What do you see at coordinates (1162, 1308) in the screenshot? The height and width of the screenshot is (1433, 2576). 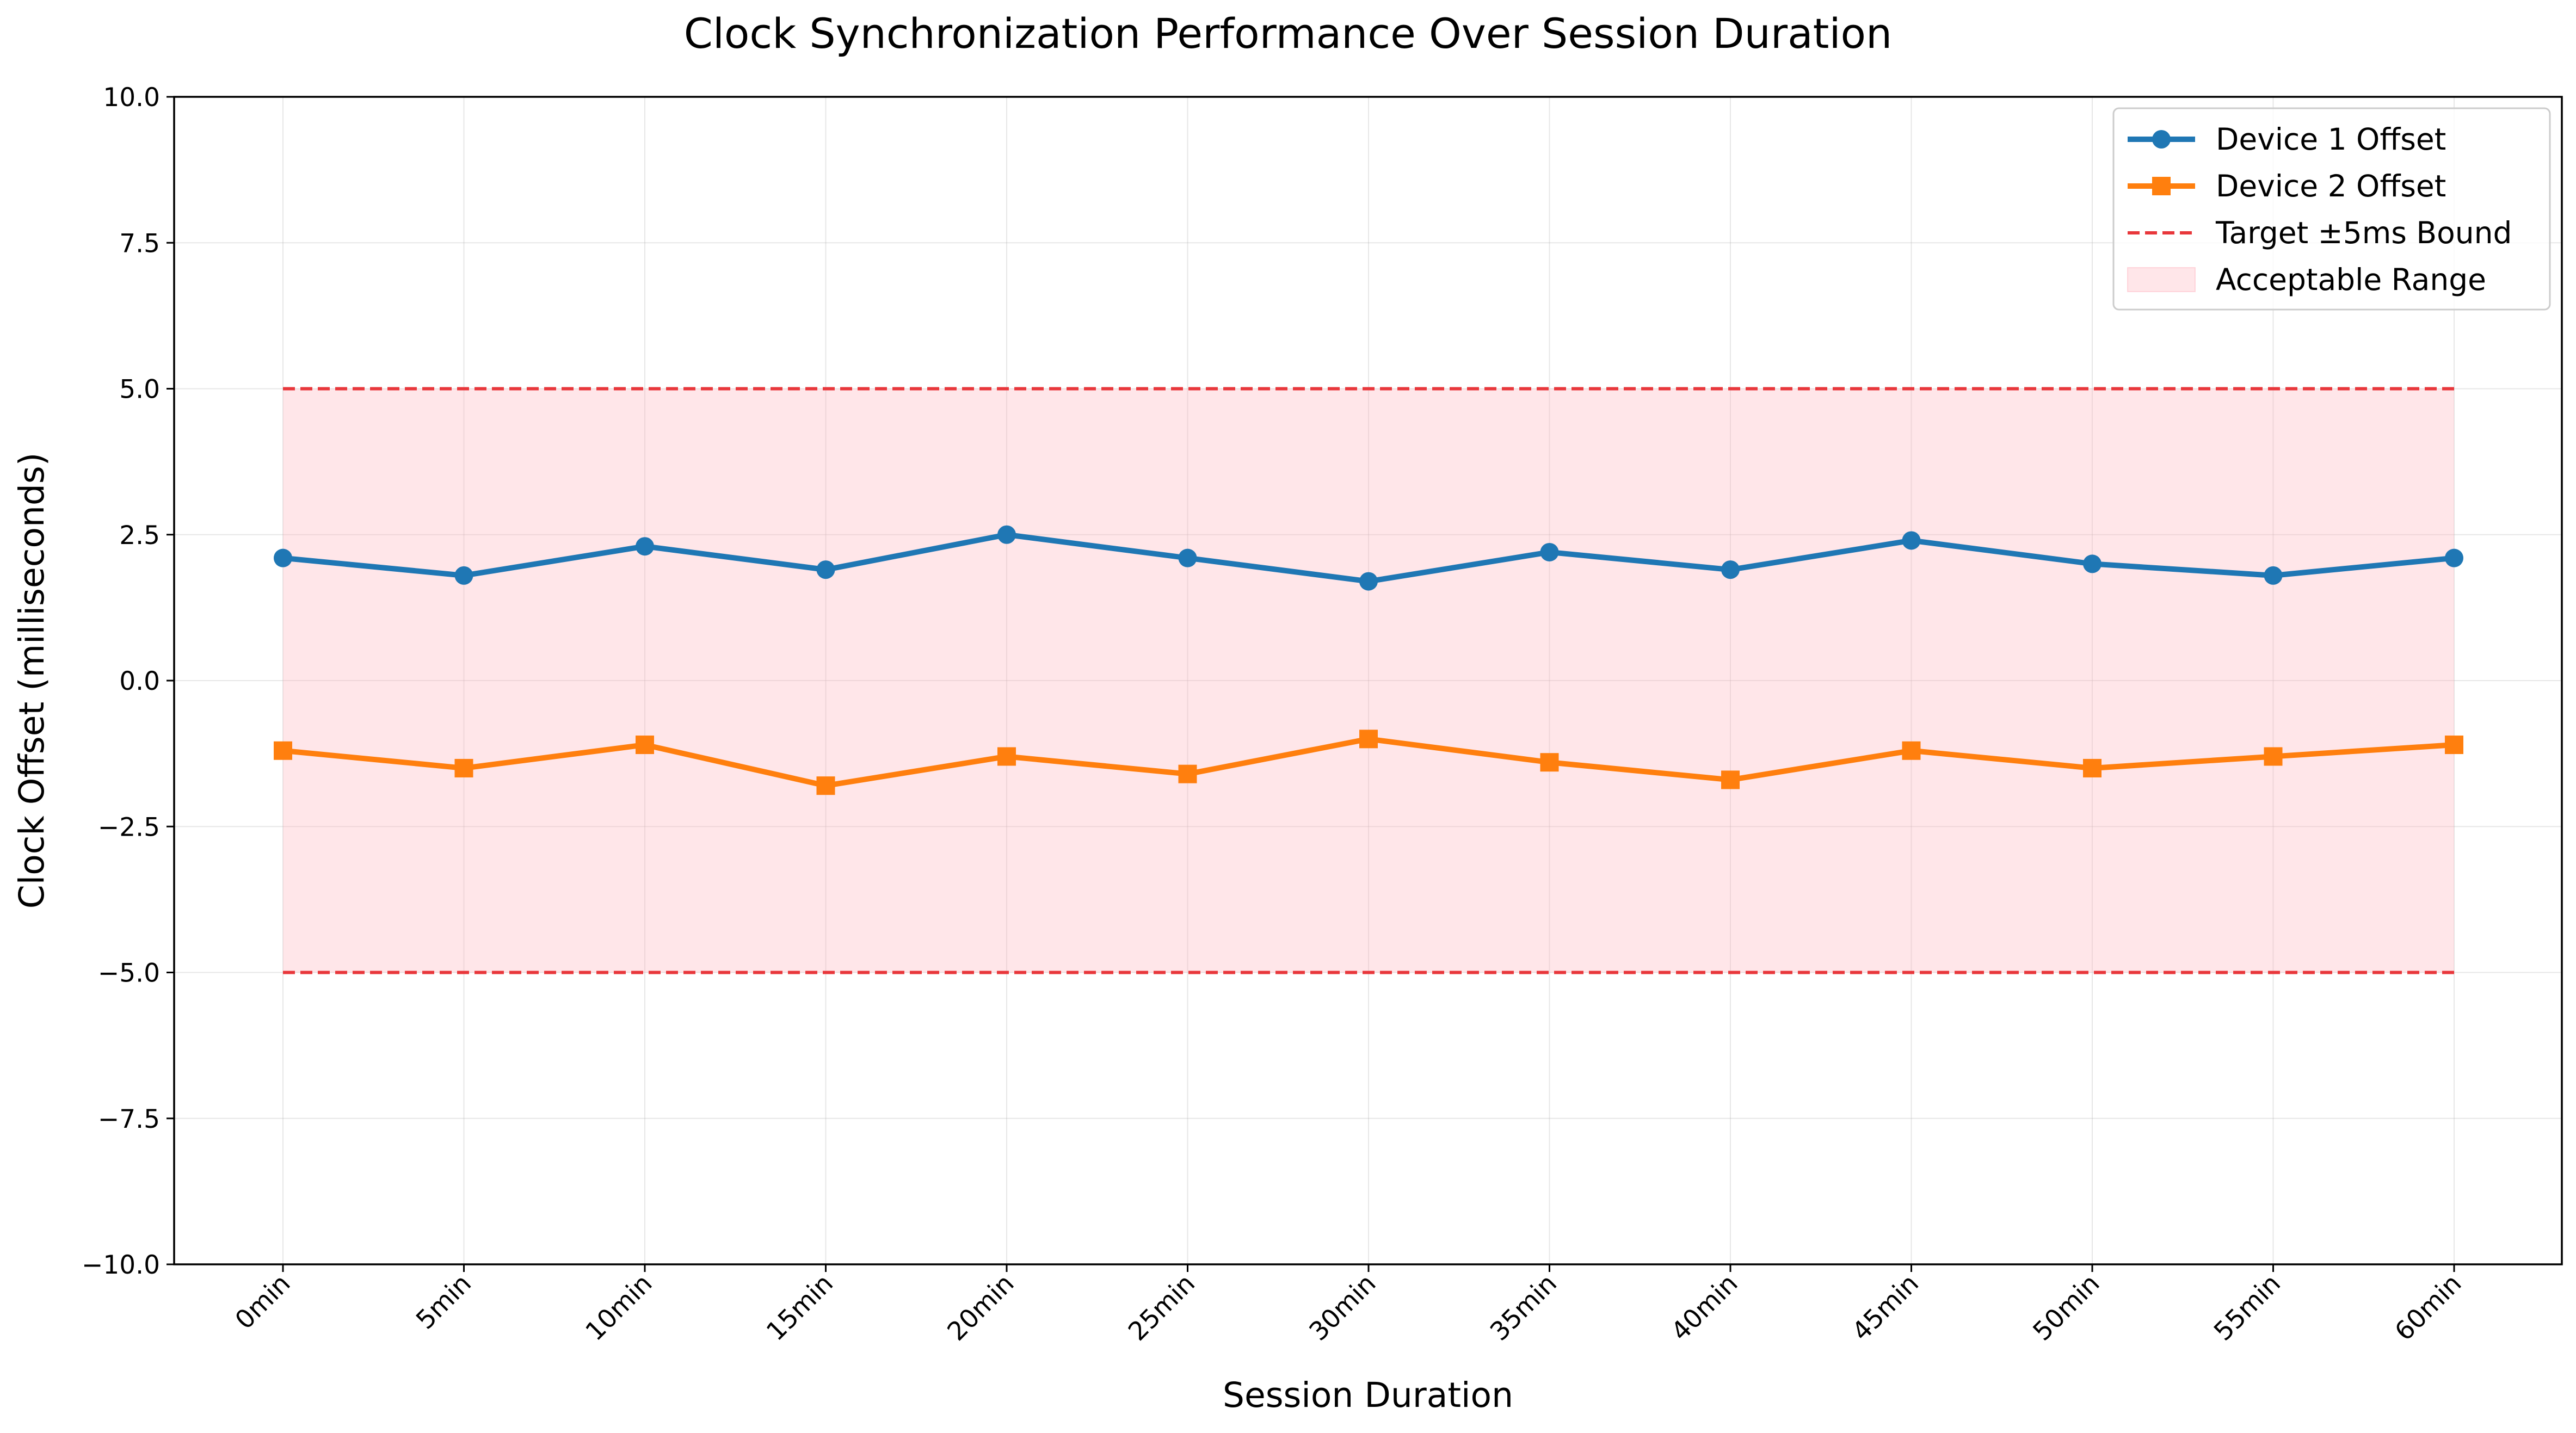 I see `x-tick-label: 25min` at bounding box center [1162, 1308].